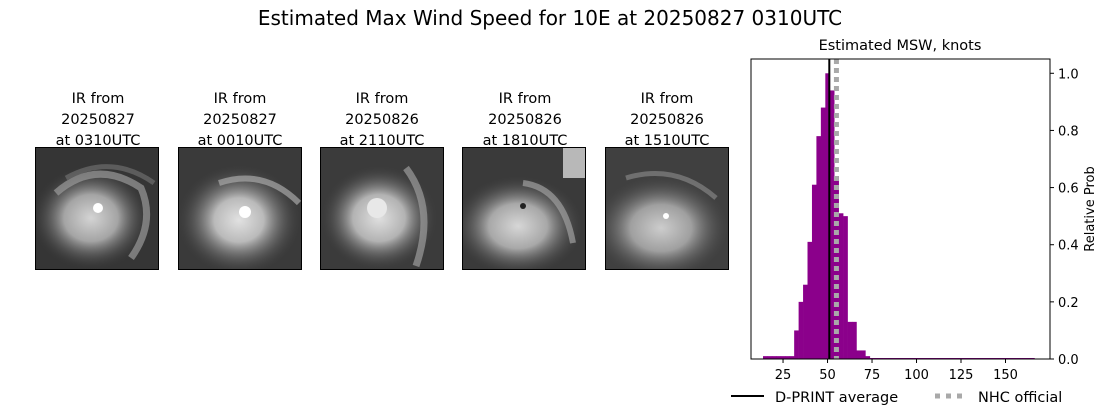 This screenshot has width=1100, height=409. I want to click on reference-lines, so click(833, 209).